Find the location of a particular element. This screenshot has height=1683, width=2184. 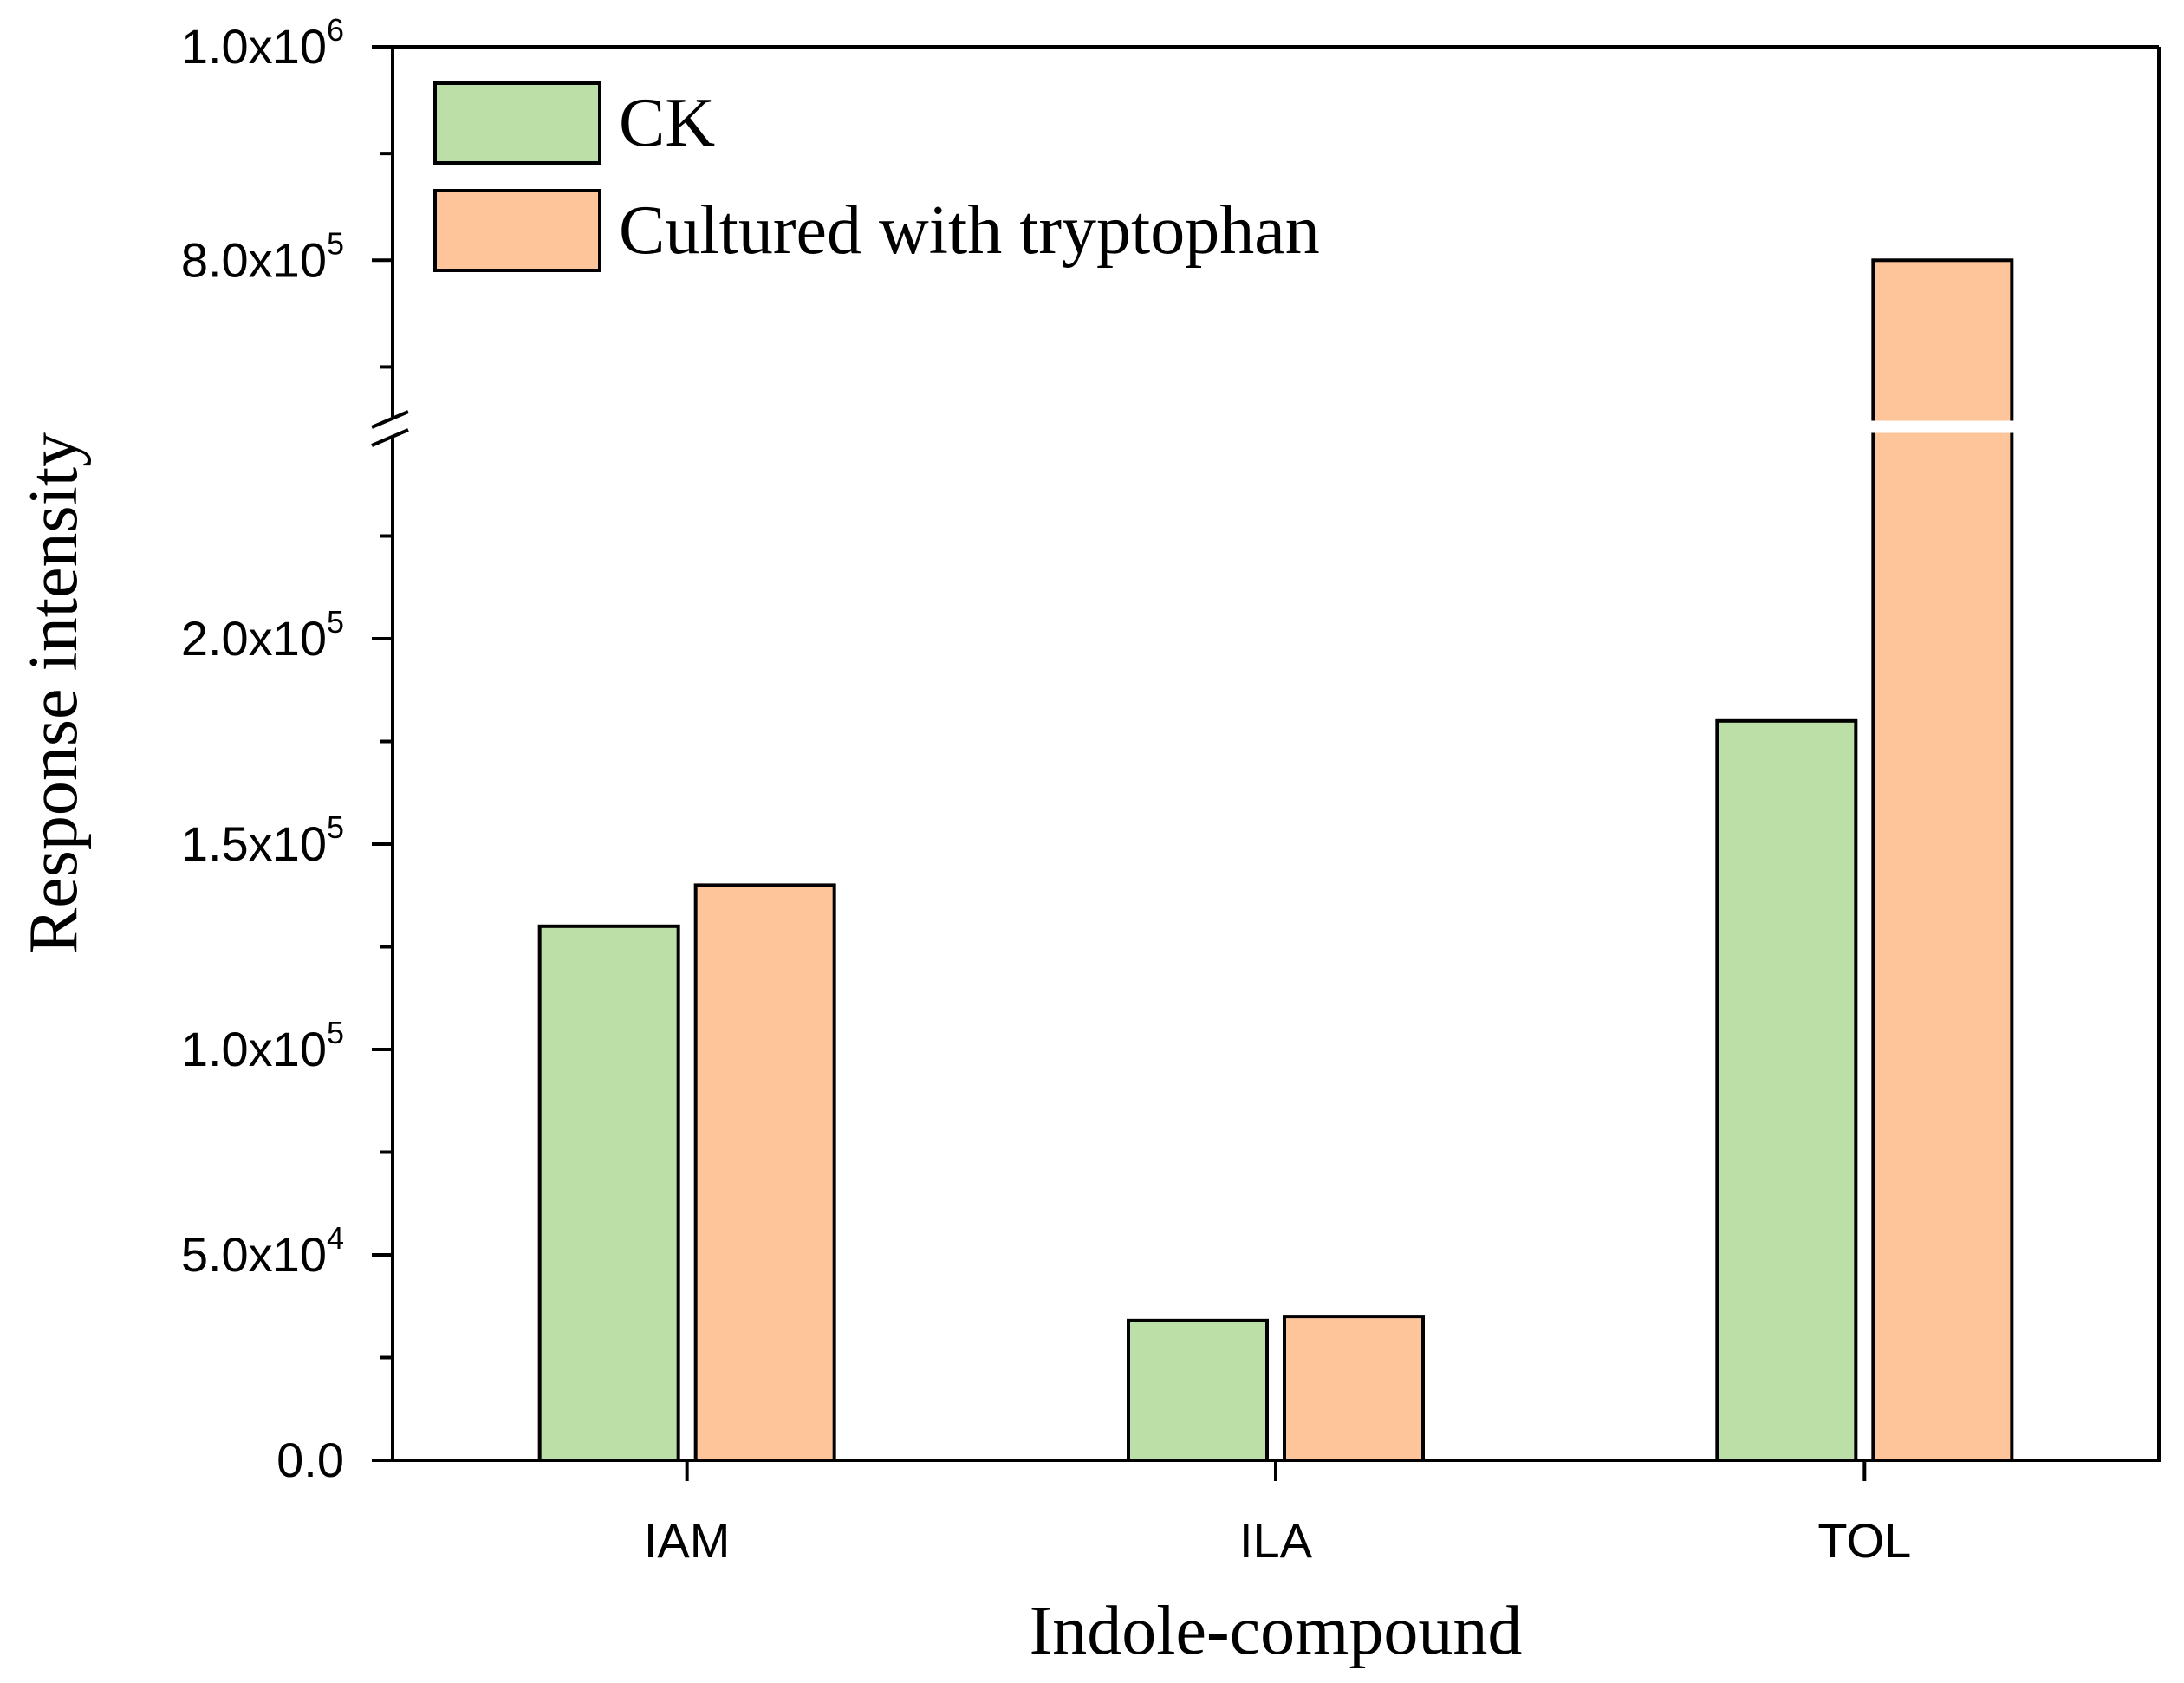

legend-swatch-tryptophan is located at coordinates (517, 230).